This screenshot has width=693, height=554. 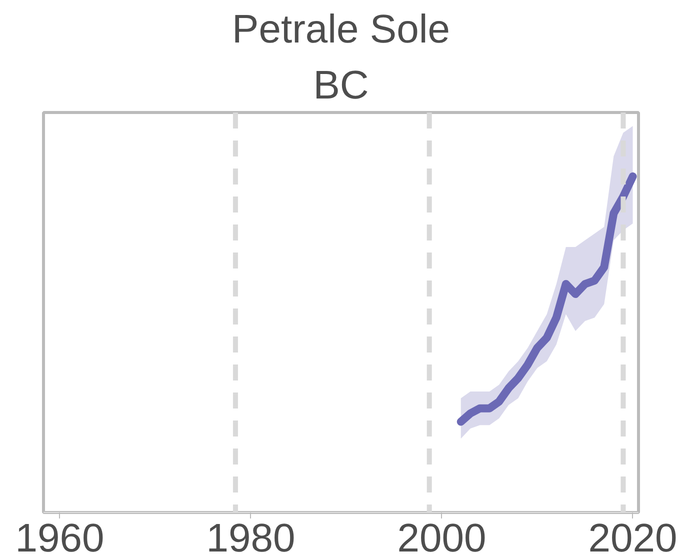 What do you see at coordinates (341, 30) in the screenshot?
I see `chart-title: Petrale Sole` at bounding box center [341, 30].